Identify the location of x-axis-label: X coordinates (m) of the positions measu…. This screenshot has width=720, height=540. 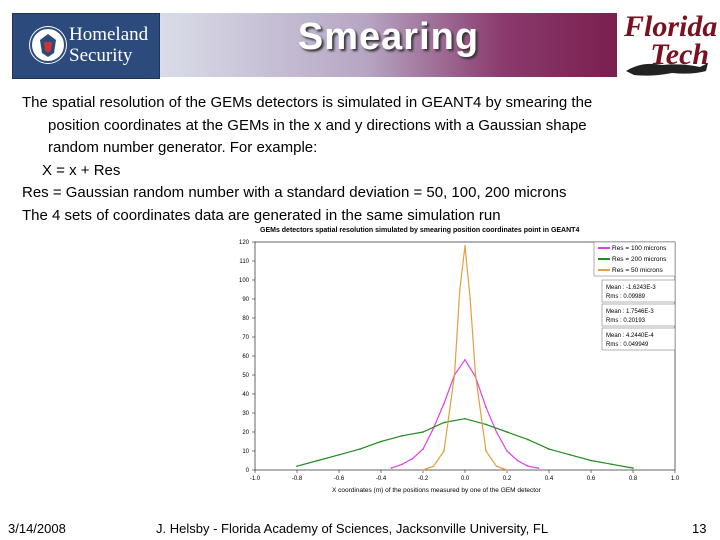
(437, 490).